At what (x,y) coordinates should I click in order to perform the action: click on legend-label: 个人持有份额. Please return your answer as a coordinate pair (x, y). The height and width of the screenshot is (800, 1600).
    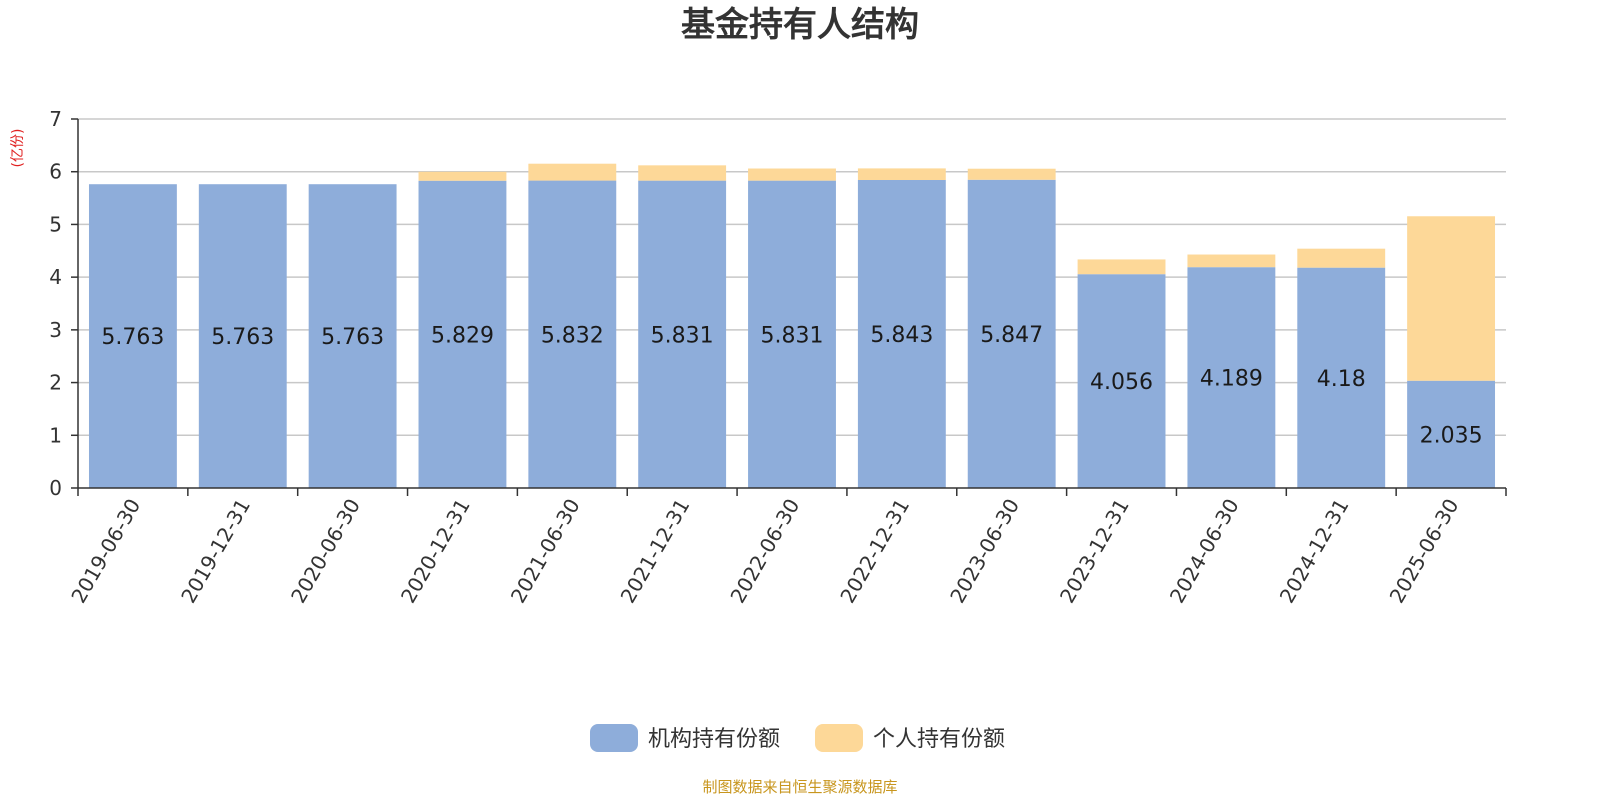
    Looking at the image, I should click on (939, 739).